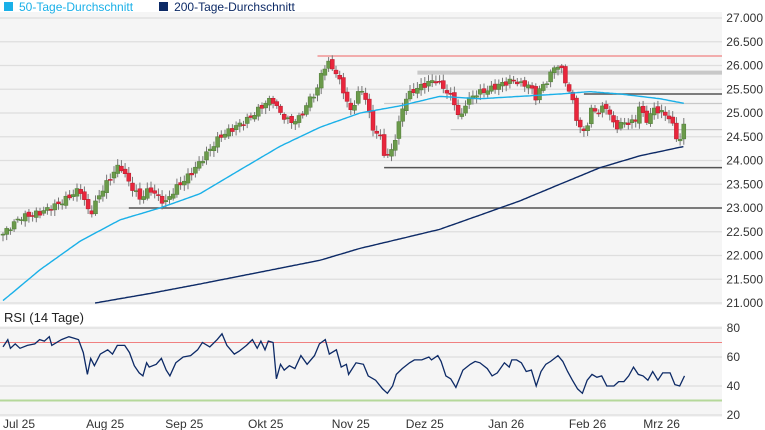 The image size is (765, 430). Describe the element at coordinates (227, 7) in the screenshot. I see `legend-item-ma200: 200-Tage-Durchschnitt` at that location.